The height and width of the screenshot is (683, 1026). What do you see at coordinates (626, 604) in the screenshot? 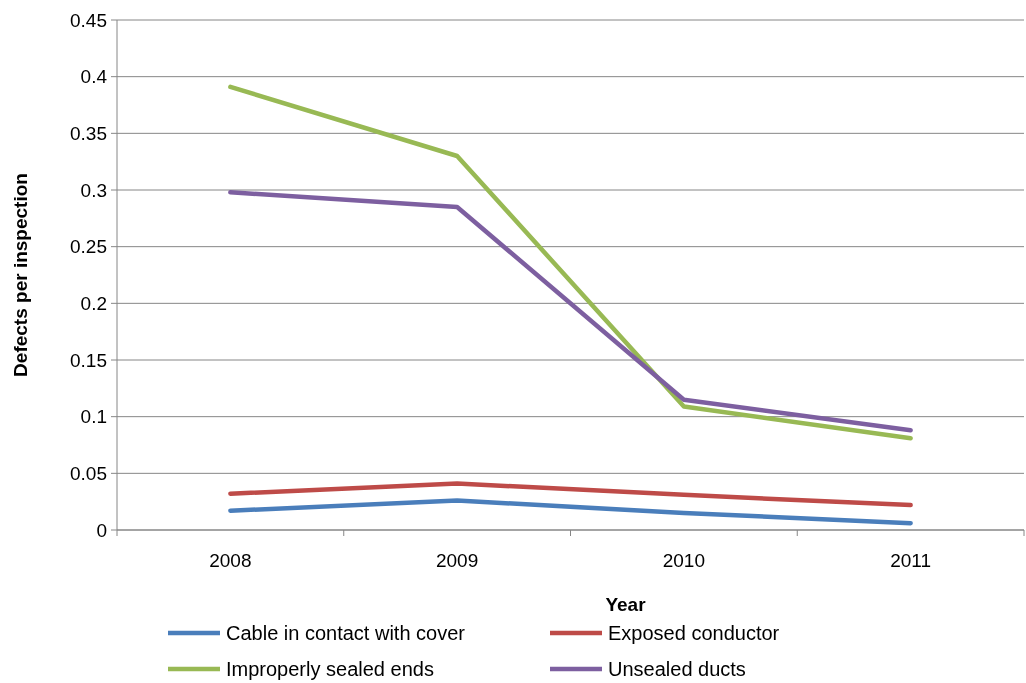
I see `x-axis-title: Year` at bounding box center [626, 604].